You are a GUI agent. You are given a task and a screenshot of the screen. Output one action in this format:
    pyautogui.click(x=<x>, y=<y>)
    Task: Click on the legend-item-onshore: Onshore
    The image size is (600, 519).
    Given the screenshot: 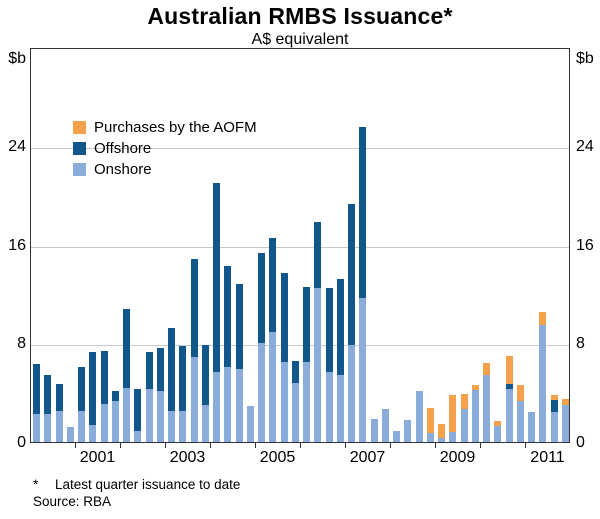 What is the action you would take?
    pyautogui.click(x=165, y=169)
    